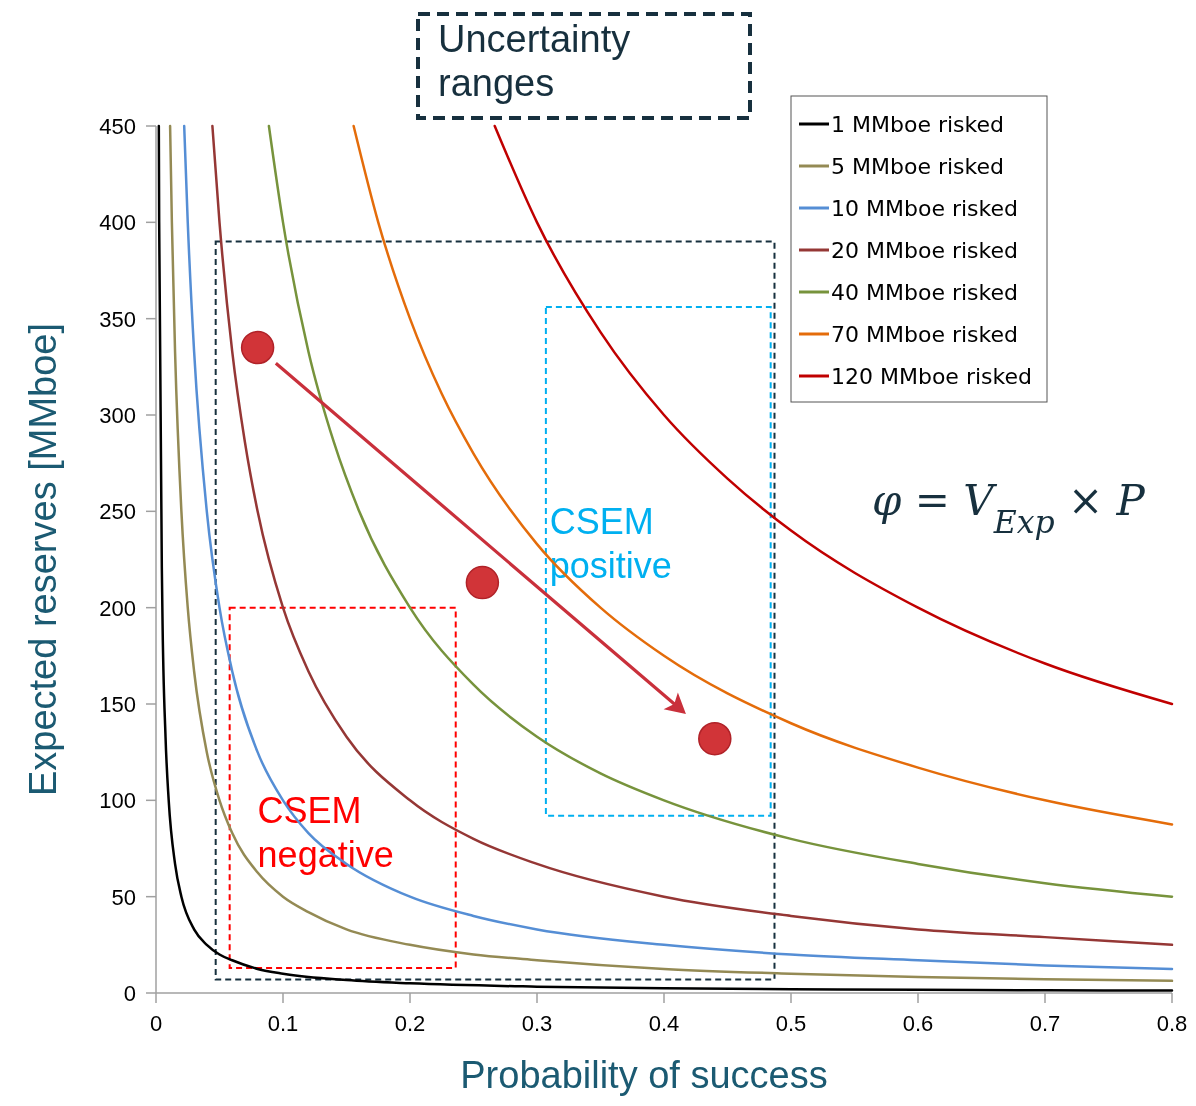 The width and height of the screenshot is (1196, 1106). Describe the element at coordinates (156, 1023) in the screenshot. I see `x-tick-label: 0` at that location.